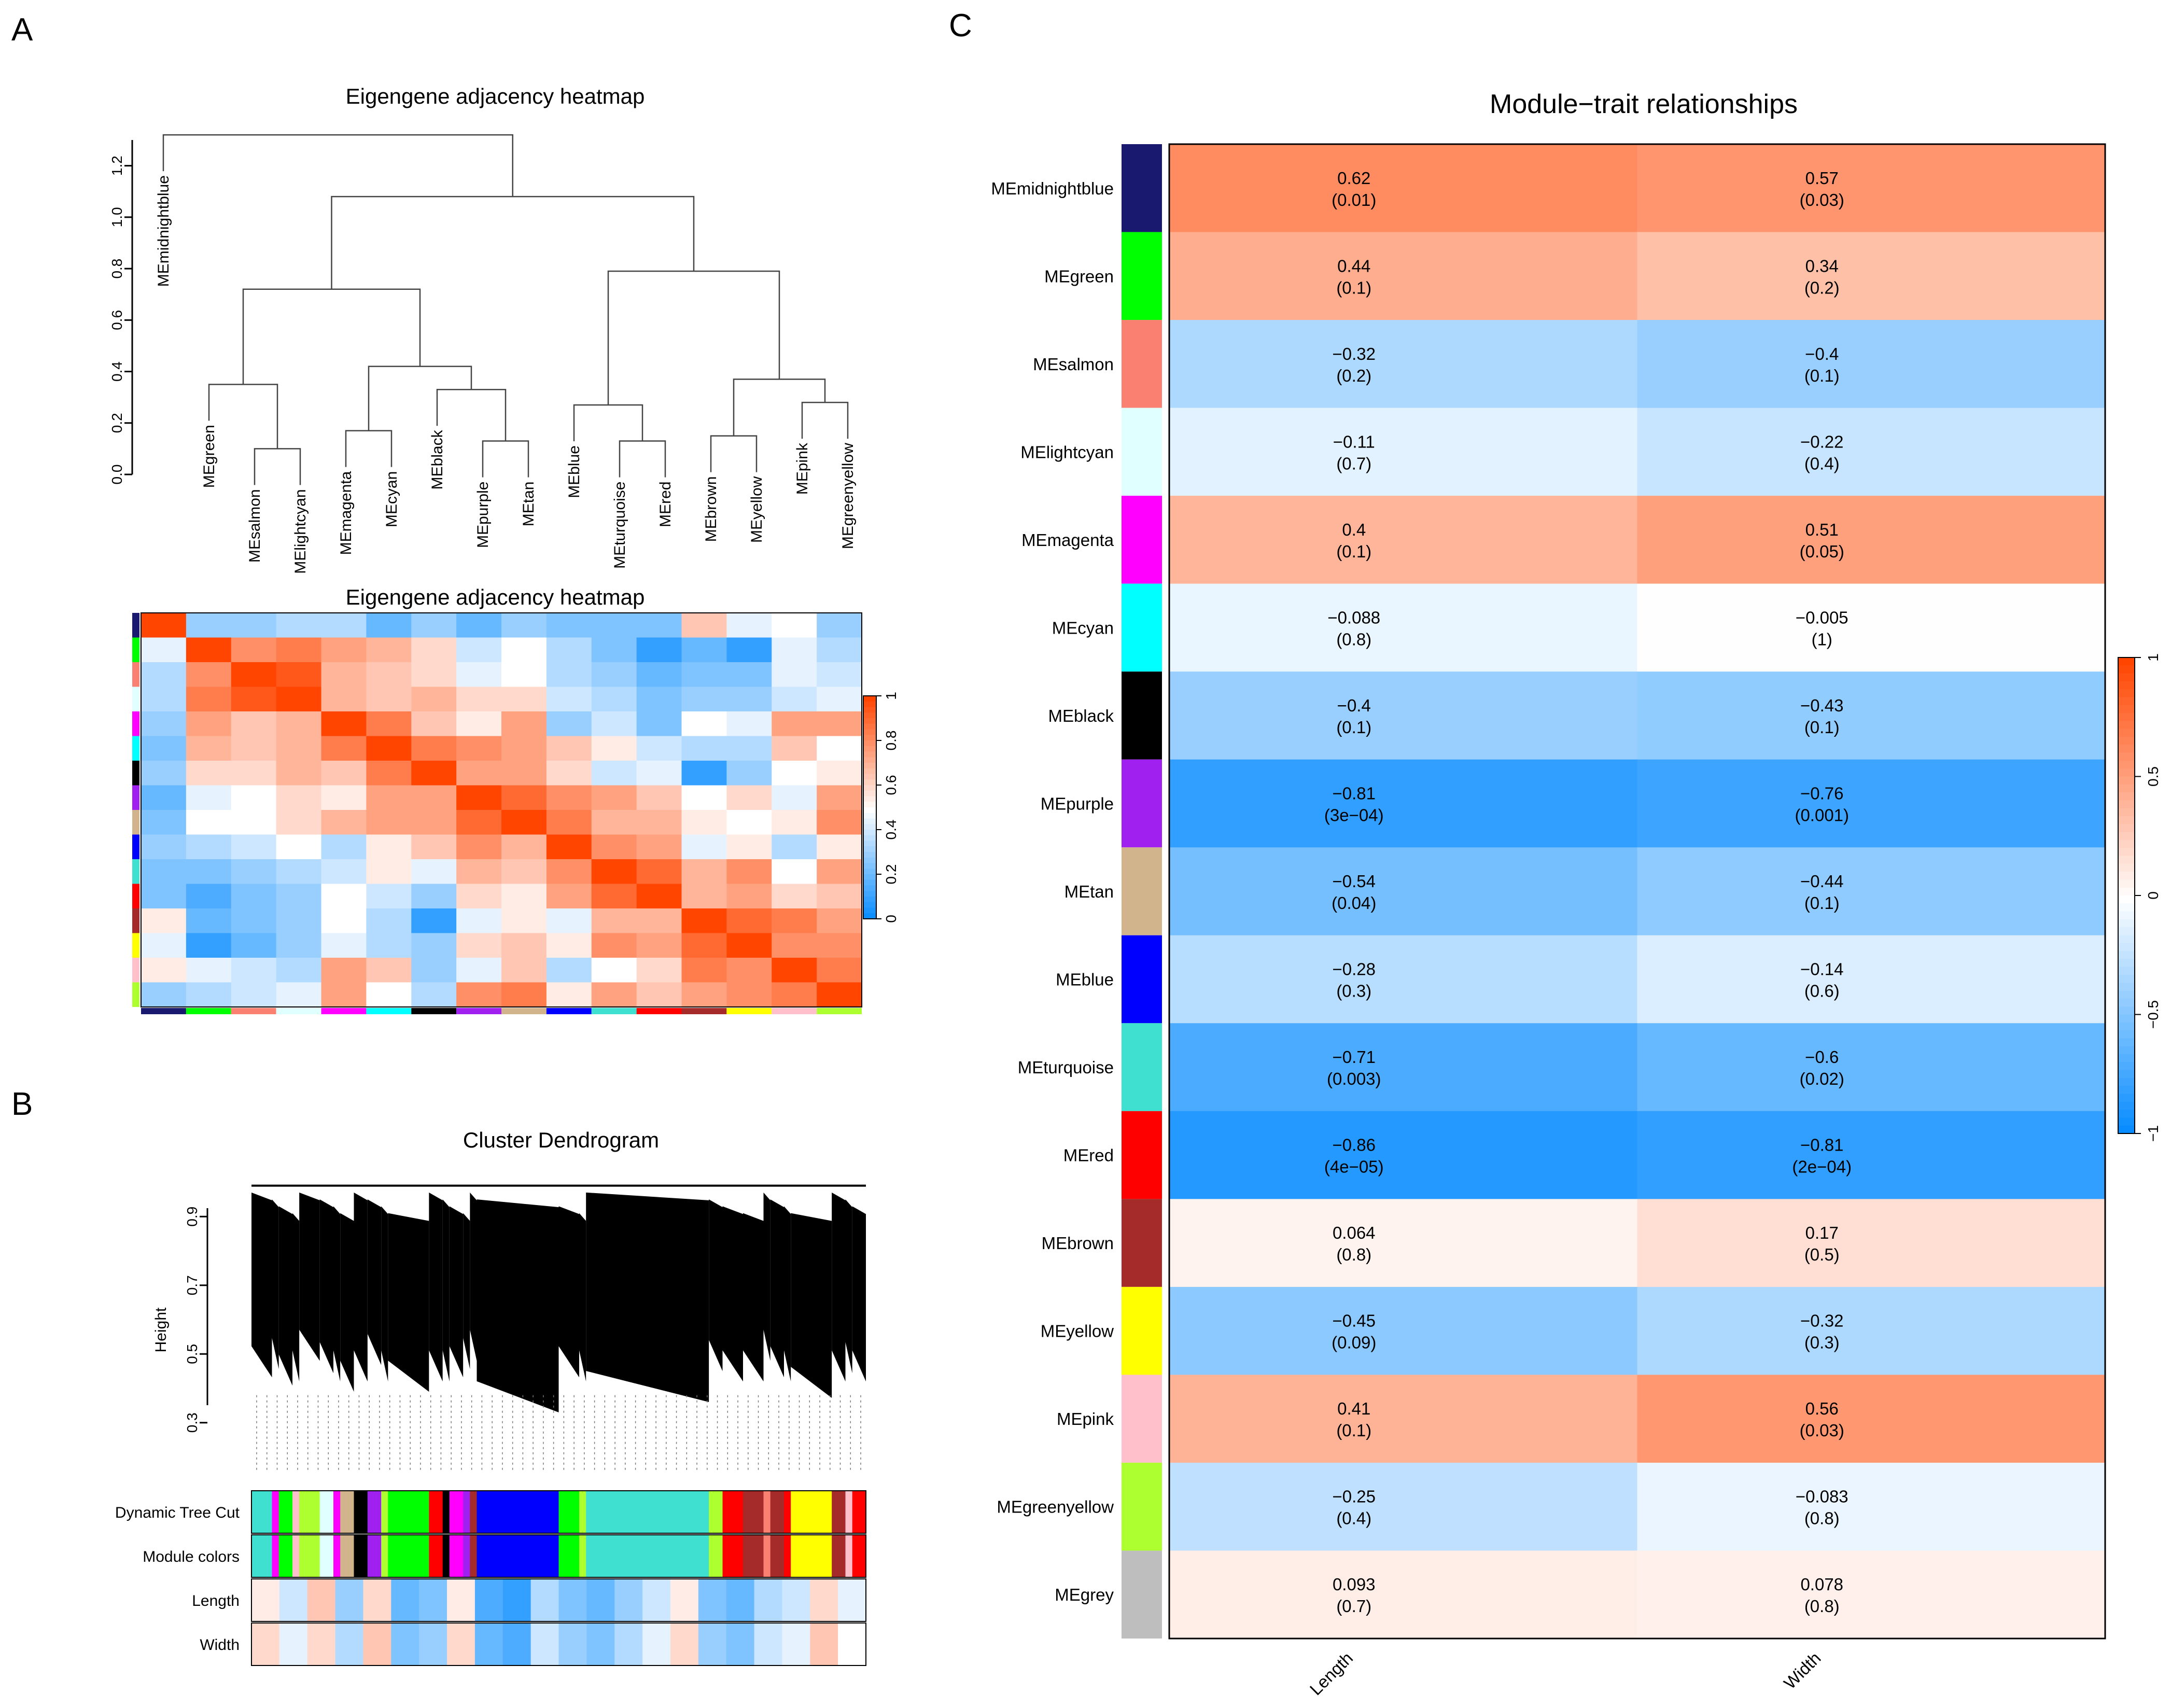 Image resolution: width=2171 pixels, height=1708 pixels. What do you see at coordinates (1081, 715) in the screenshot?
I see `module-row-label: MEblack` at bounding box center [1081, 715].